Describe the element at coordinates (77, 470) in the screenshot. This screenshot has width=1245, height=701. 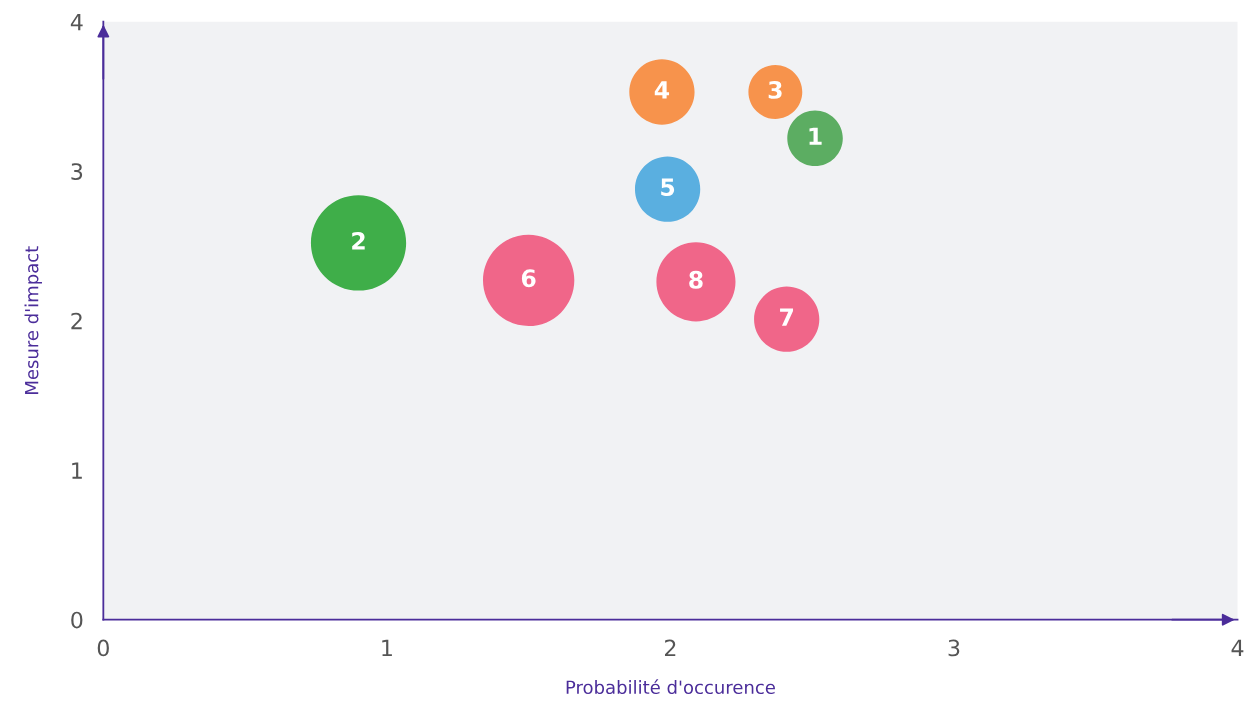
I see `y-tick-label: 1` at that location.